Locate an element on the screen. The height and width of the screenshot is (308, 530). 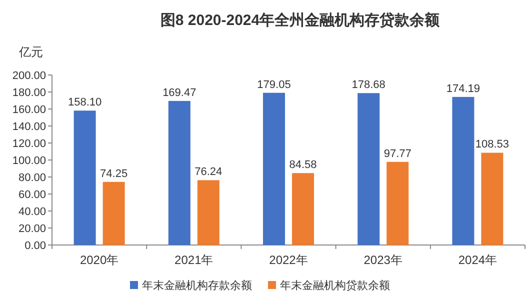
y-tick-label: 120.00 is located at coordinates (29, 144).